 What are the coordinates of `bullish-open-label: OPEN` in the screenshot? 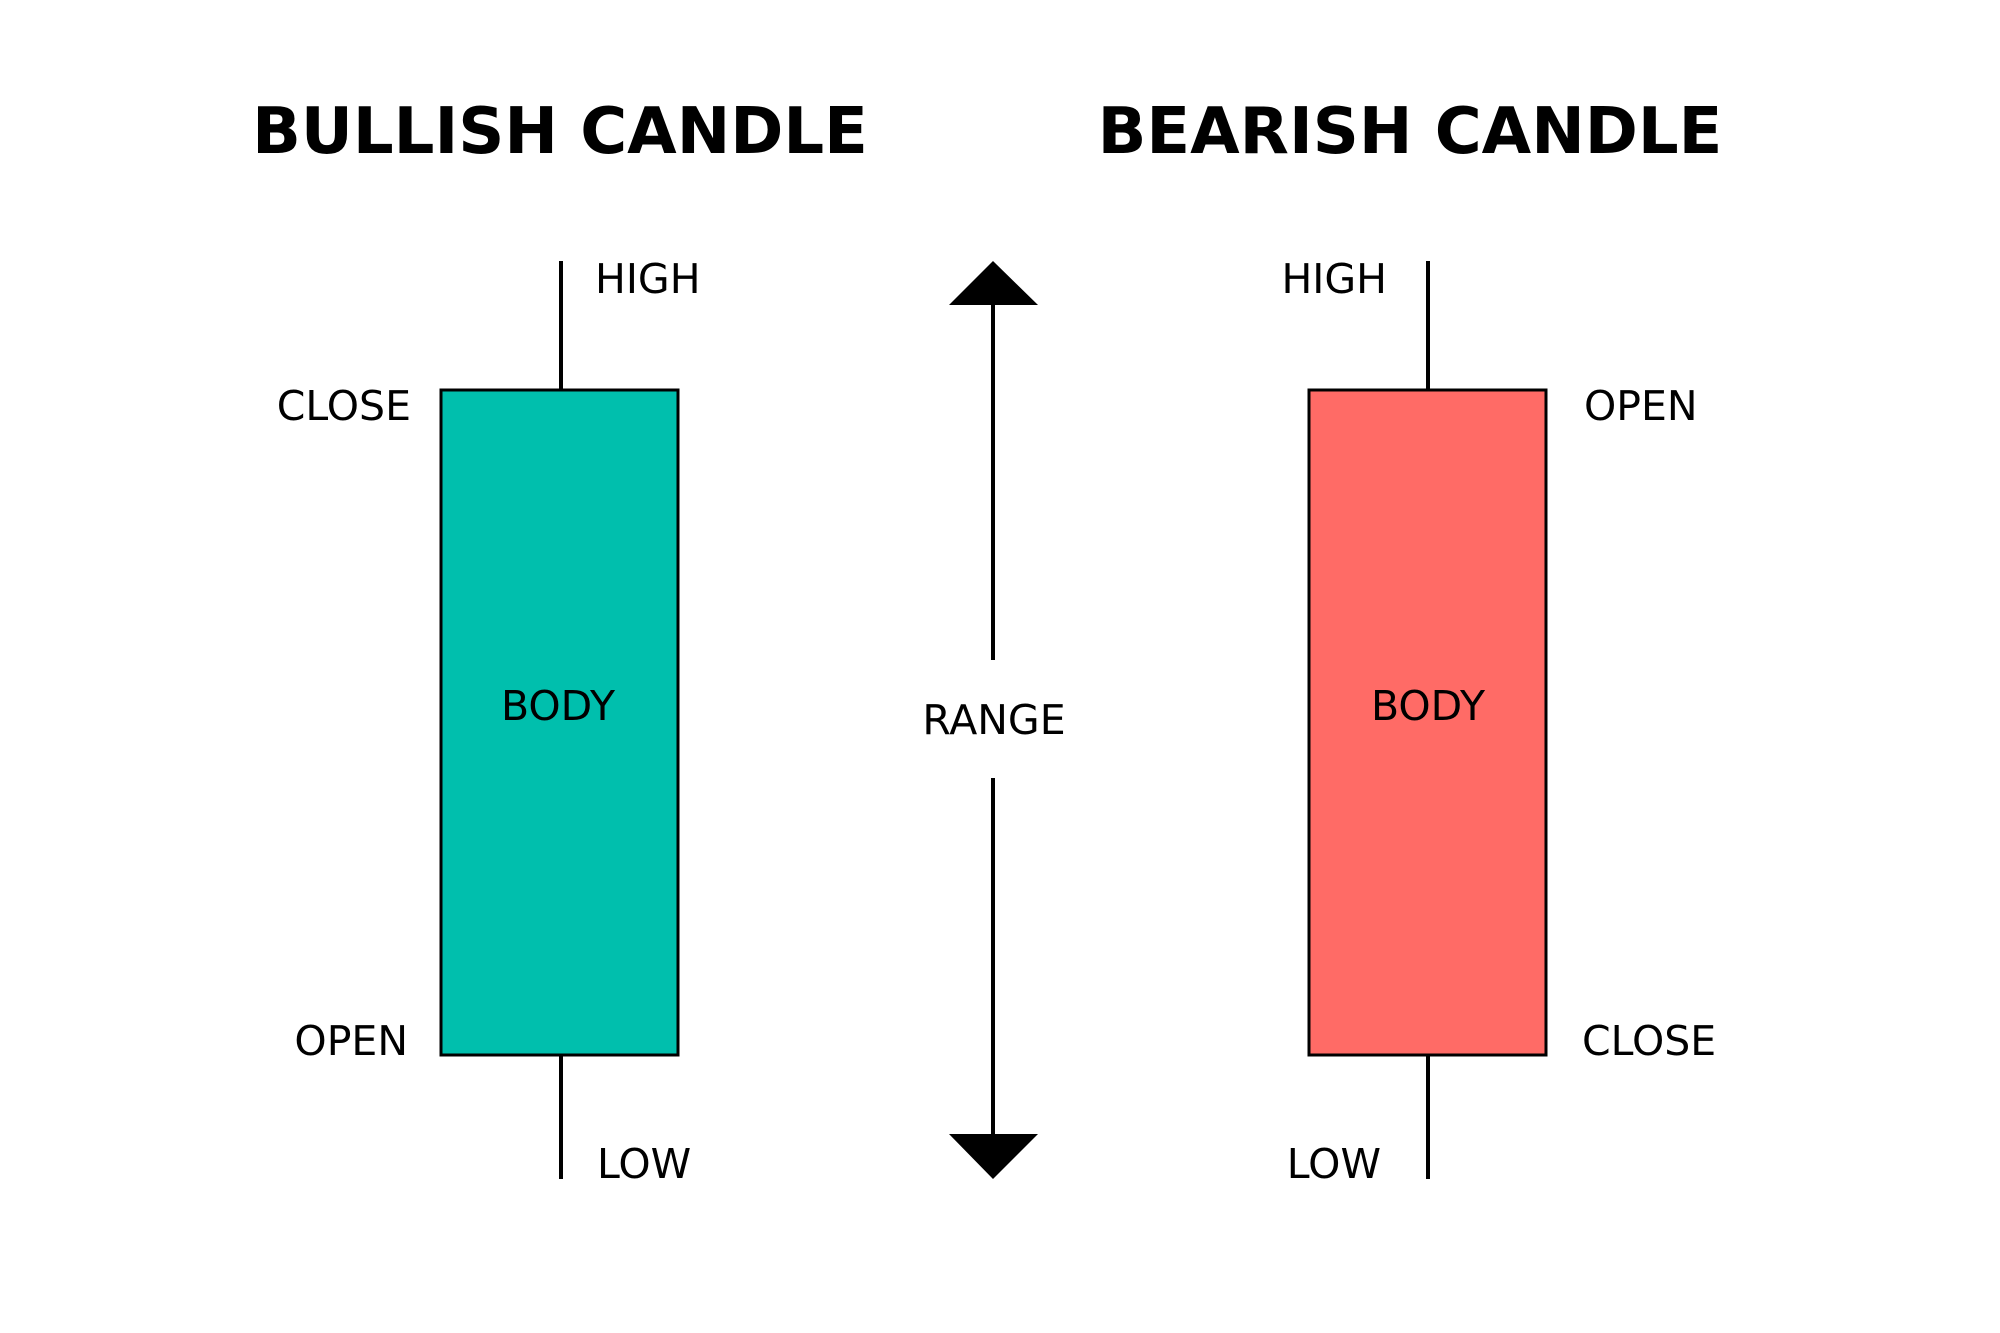 It's located at (351, 1041).